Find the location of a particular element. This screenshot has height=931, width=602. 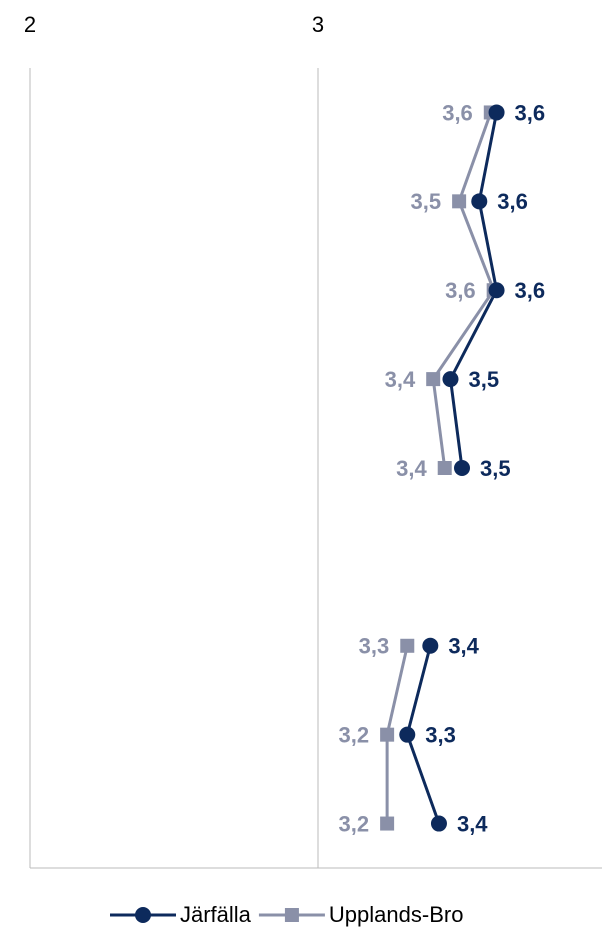

x-tick-label: 2 is located at coordinates (30, 24).